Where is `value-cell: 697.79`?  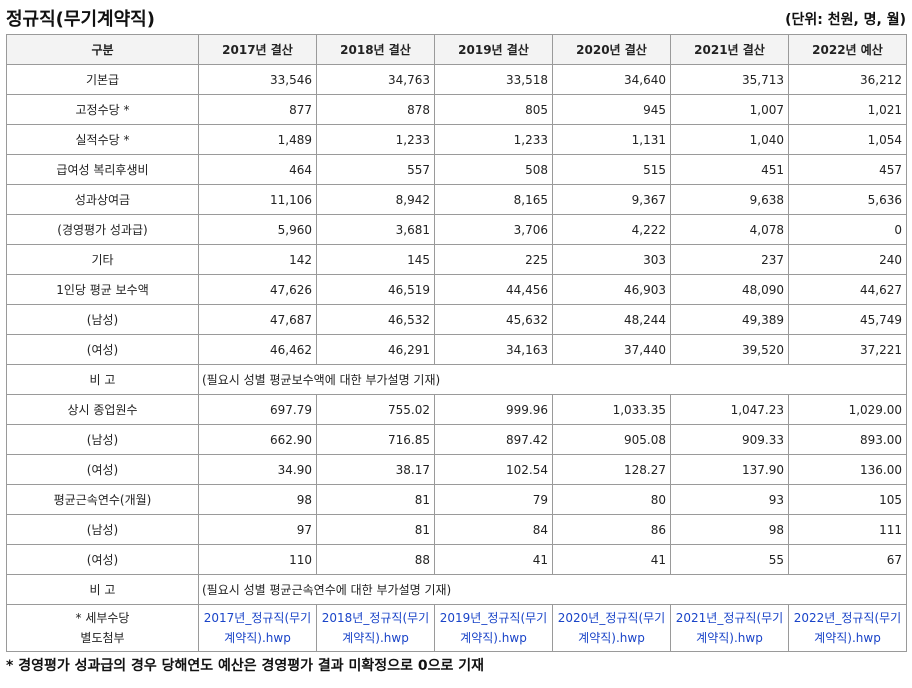
value-cell: 697.79 is located at coordinates (257, 409).